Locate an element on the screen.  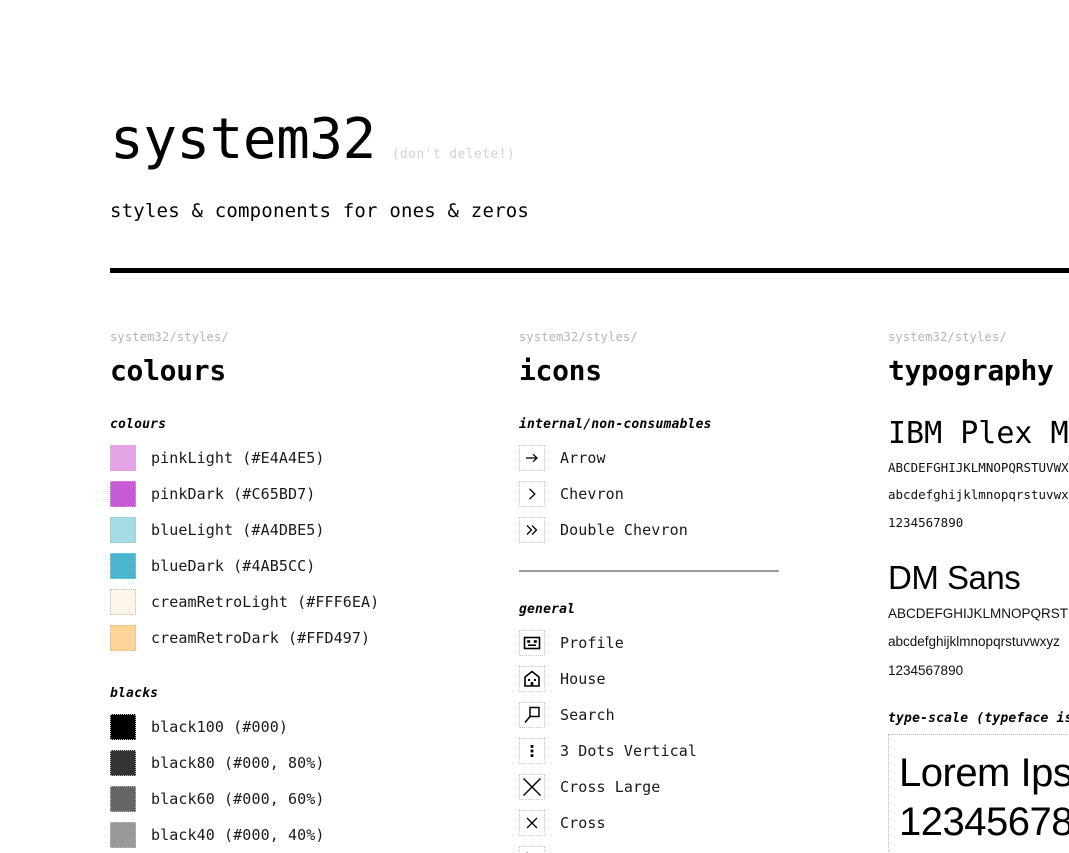
type-scale-sample-numerals: 1234567890 is located at coordinates (984, 821).